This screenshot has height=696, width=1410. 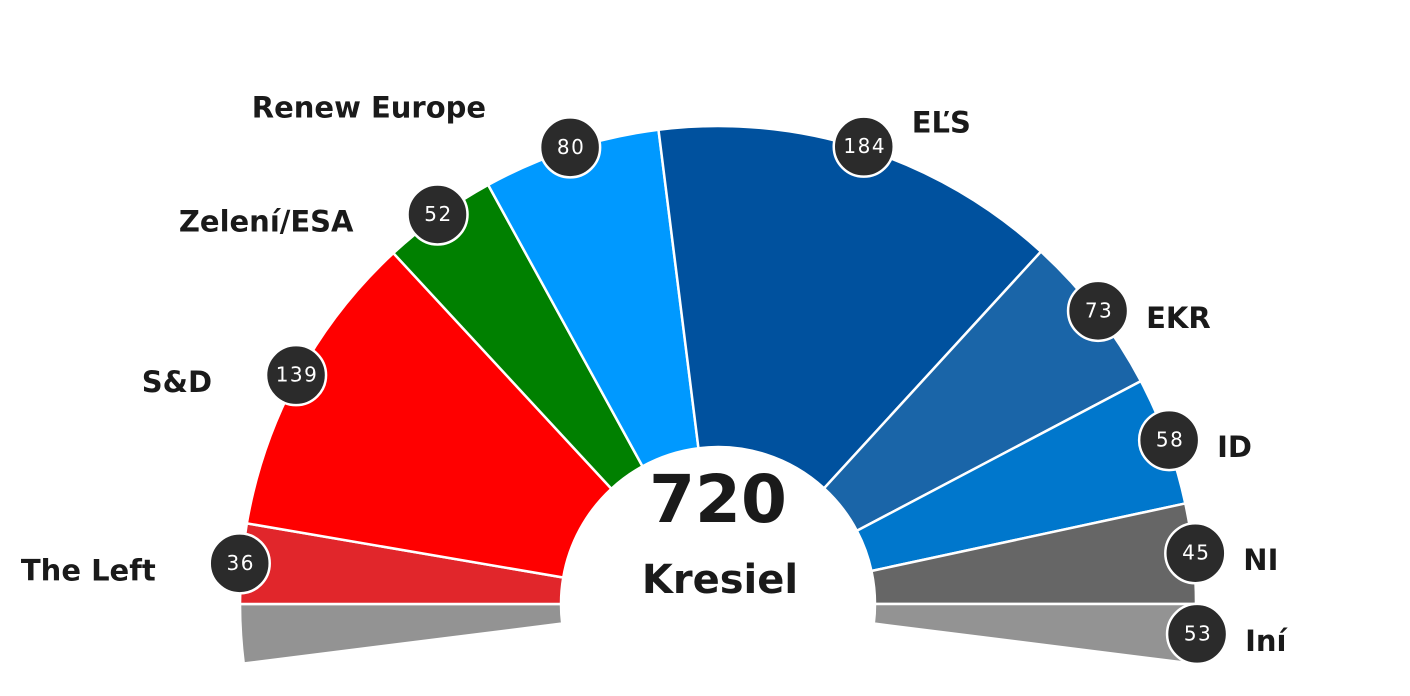 What do you see at coordinates (718, 499) in the screenshot?
I see `total-seats: 720` at bounding box center [718, 499].